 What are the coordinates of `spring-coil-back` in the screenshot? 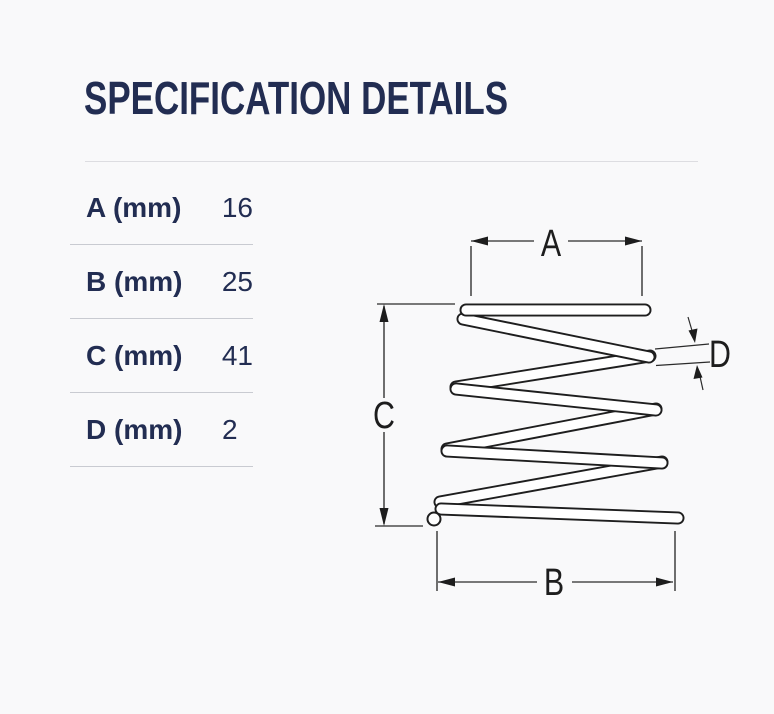 It's located at (551, 429).